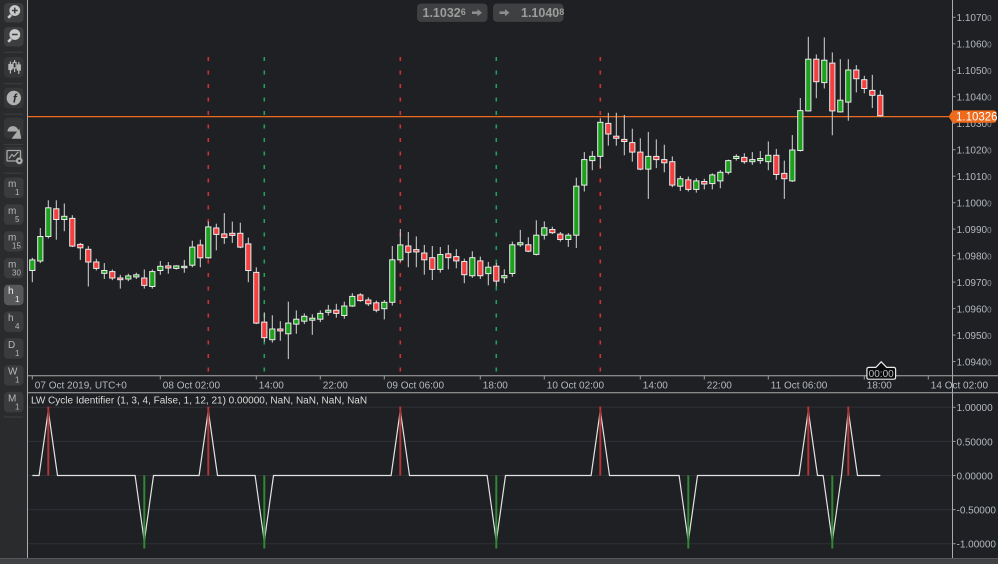 This screenshot has height=564, width=998. I want to click on svg-text: 1.09400, so click(975, 362).